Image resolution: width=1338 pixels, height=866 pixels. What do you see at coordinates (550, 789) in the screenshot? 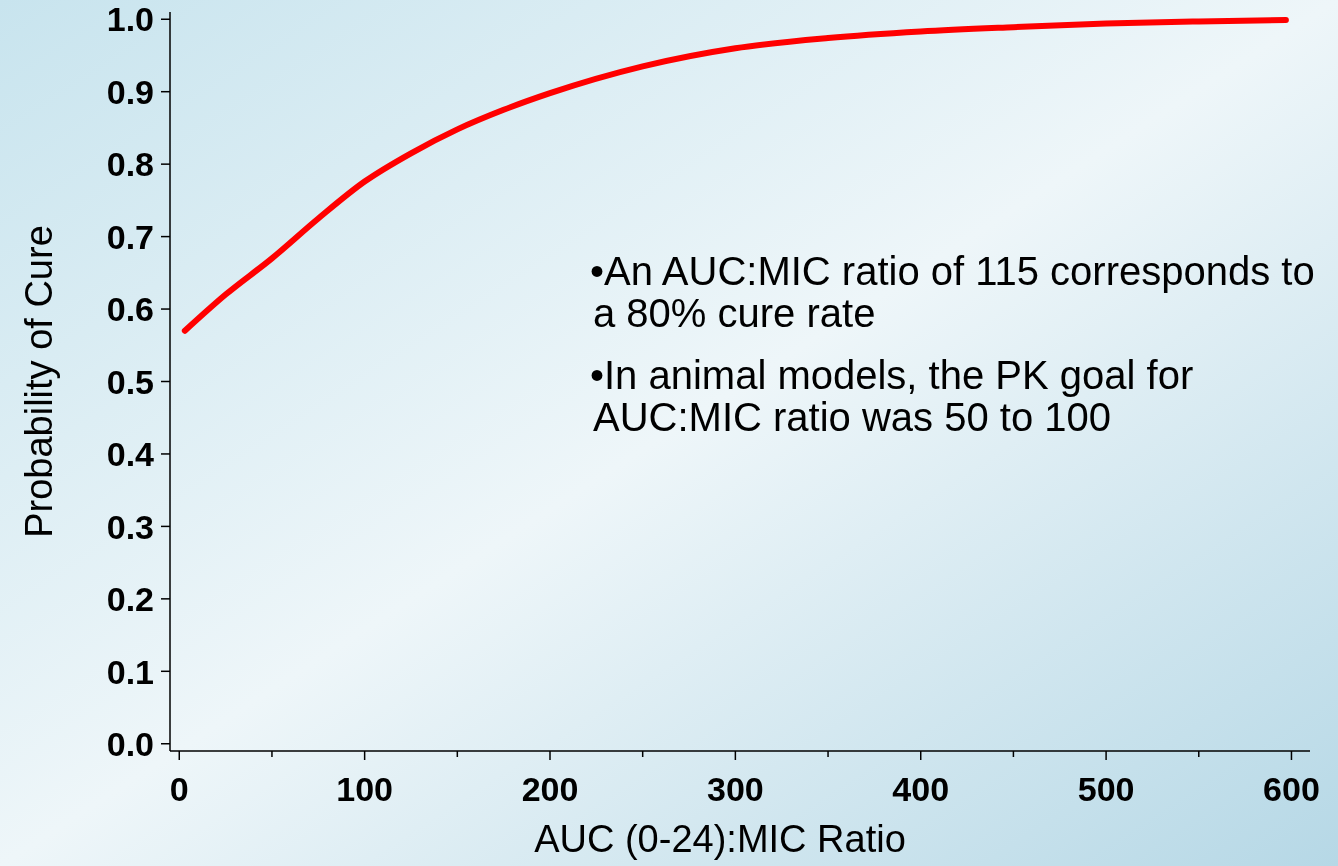
I see `x-tick-label: 200` at bounding box center [550, 789].